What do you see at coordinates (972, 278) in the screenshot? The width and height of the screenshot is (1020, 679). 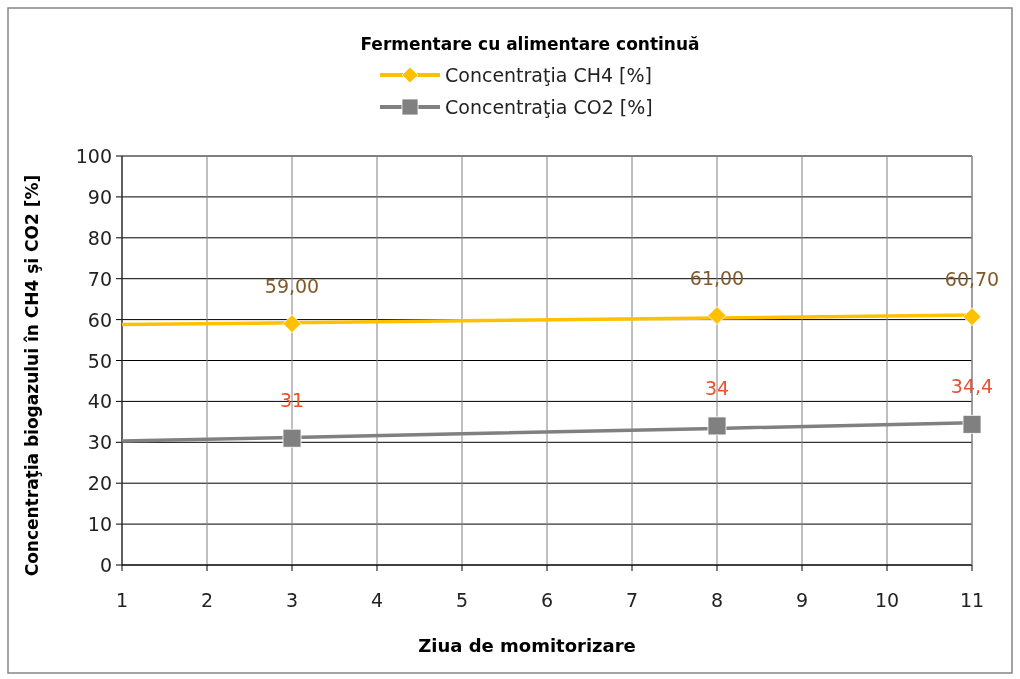 I see `data-label: 60,70` at bounding box center [972, 278].